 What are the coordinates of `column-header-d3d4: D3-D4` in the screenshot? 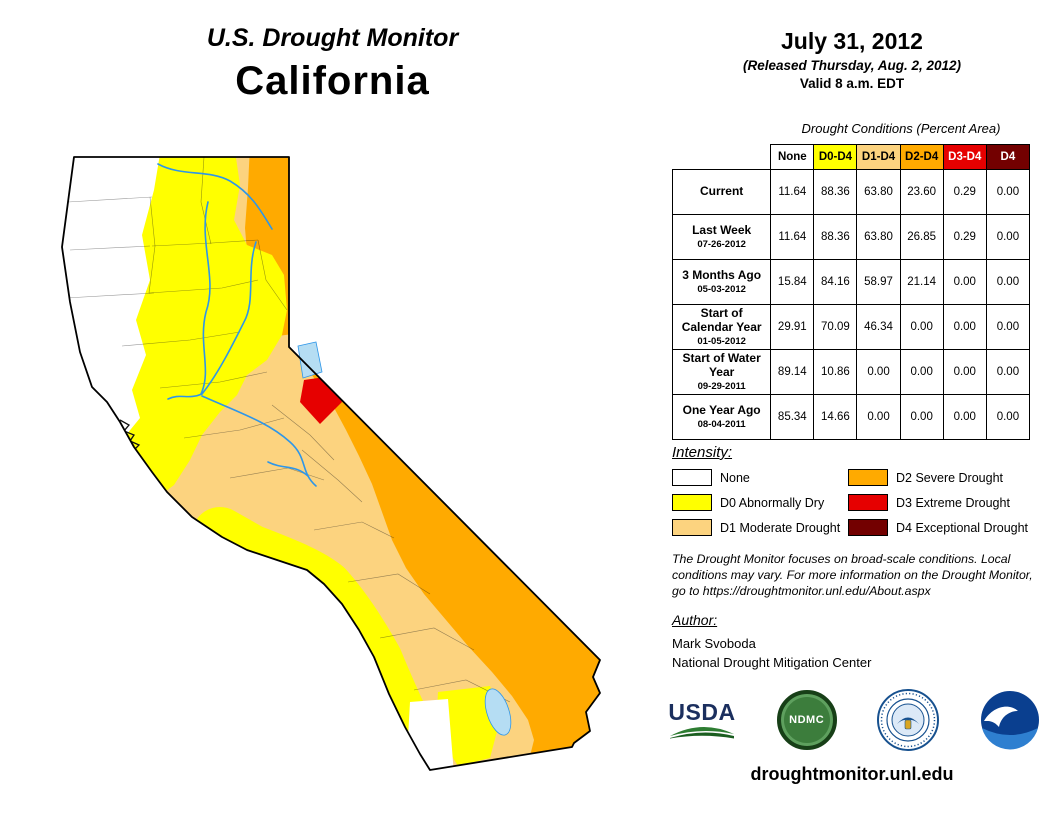 It's located at (964, 157).